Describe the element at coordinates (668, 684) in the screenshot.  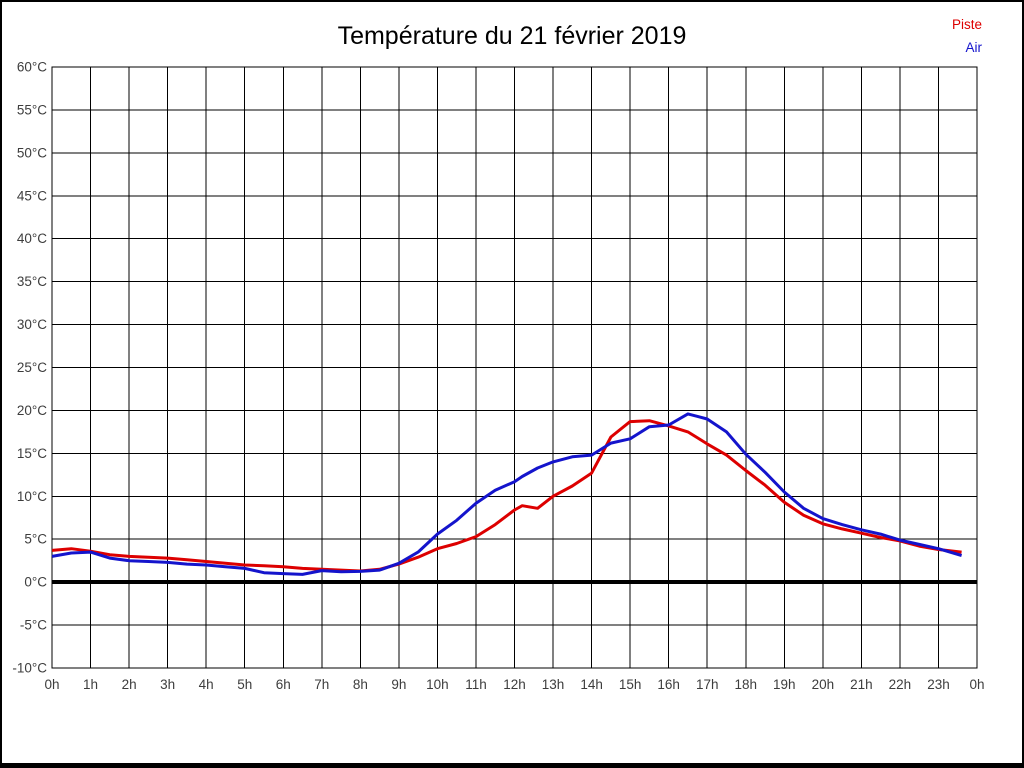
I see `x-tick-label: 16h` at that location.